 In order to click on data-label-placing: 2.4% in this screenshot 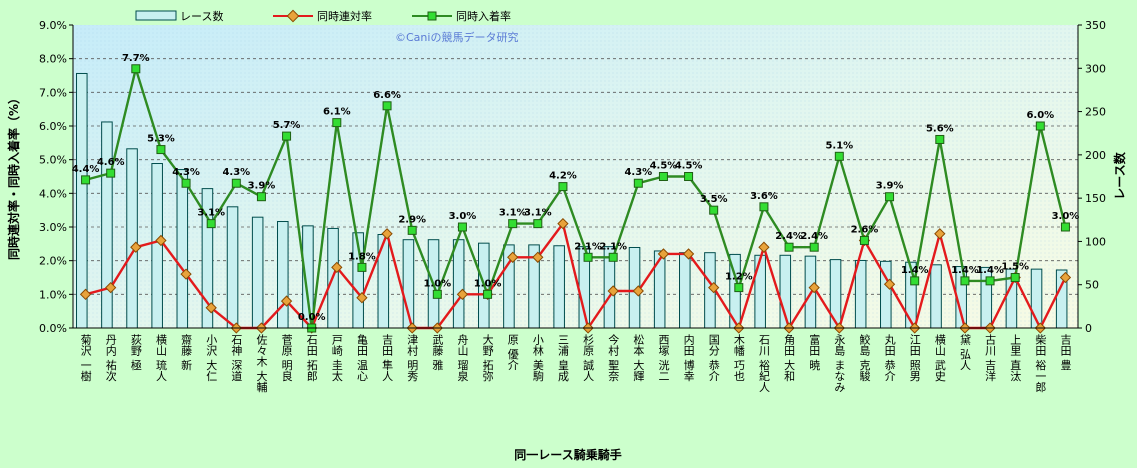, I will do `click(789, 236)`.